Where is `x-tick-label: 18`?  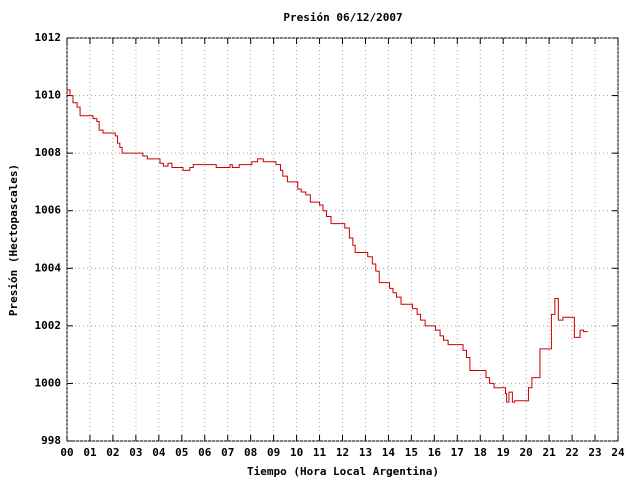
x-tick-label: 18 is located at coordinates (480, 452).